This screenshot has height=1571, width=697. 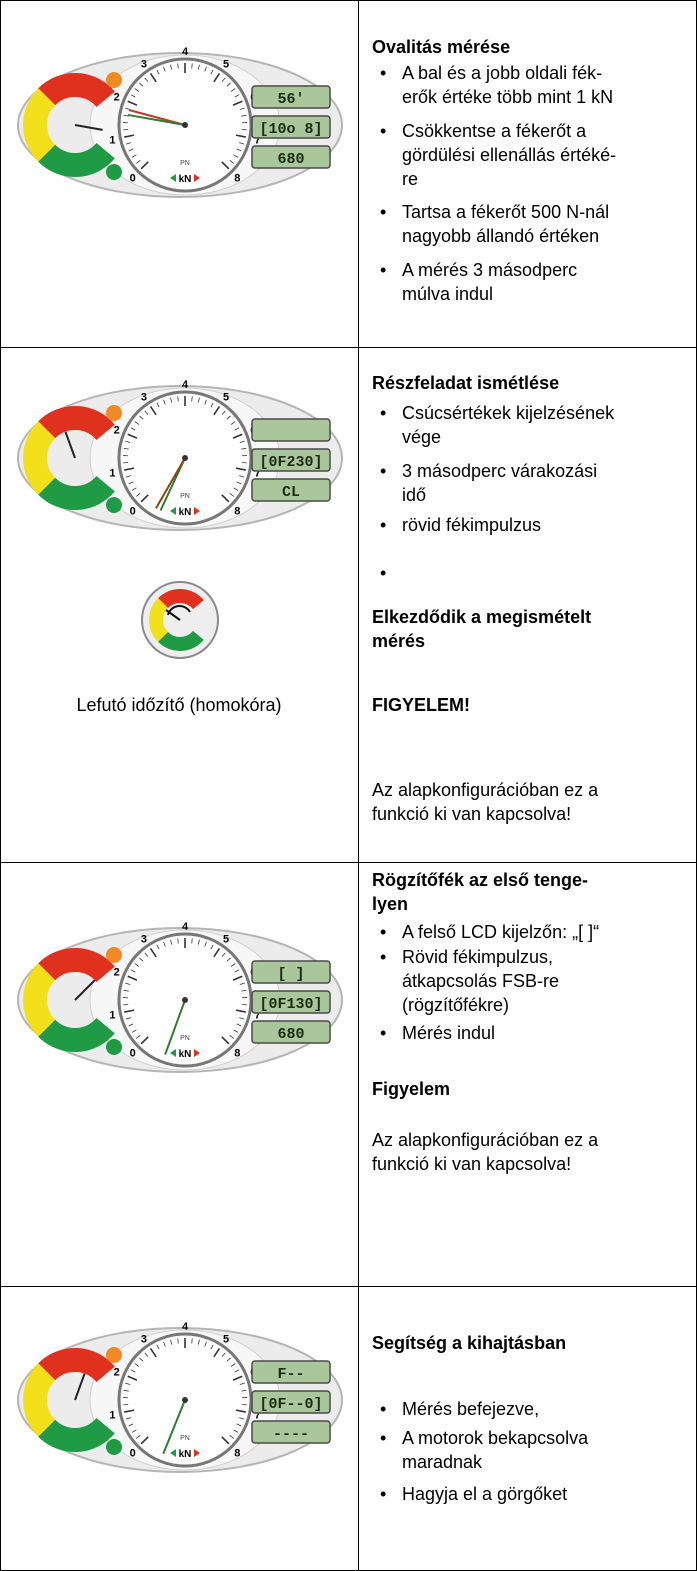 What do you see at coordinates (185, 927) in the screenshot?
I see `dial-number: 4` at bounding box center [185, 927].